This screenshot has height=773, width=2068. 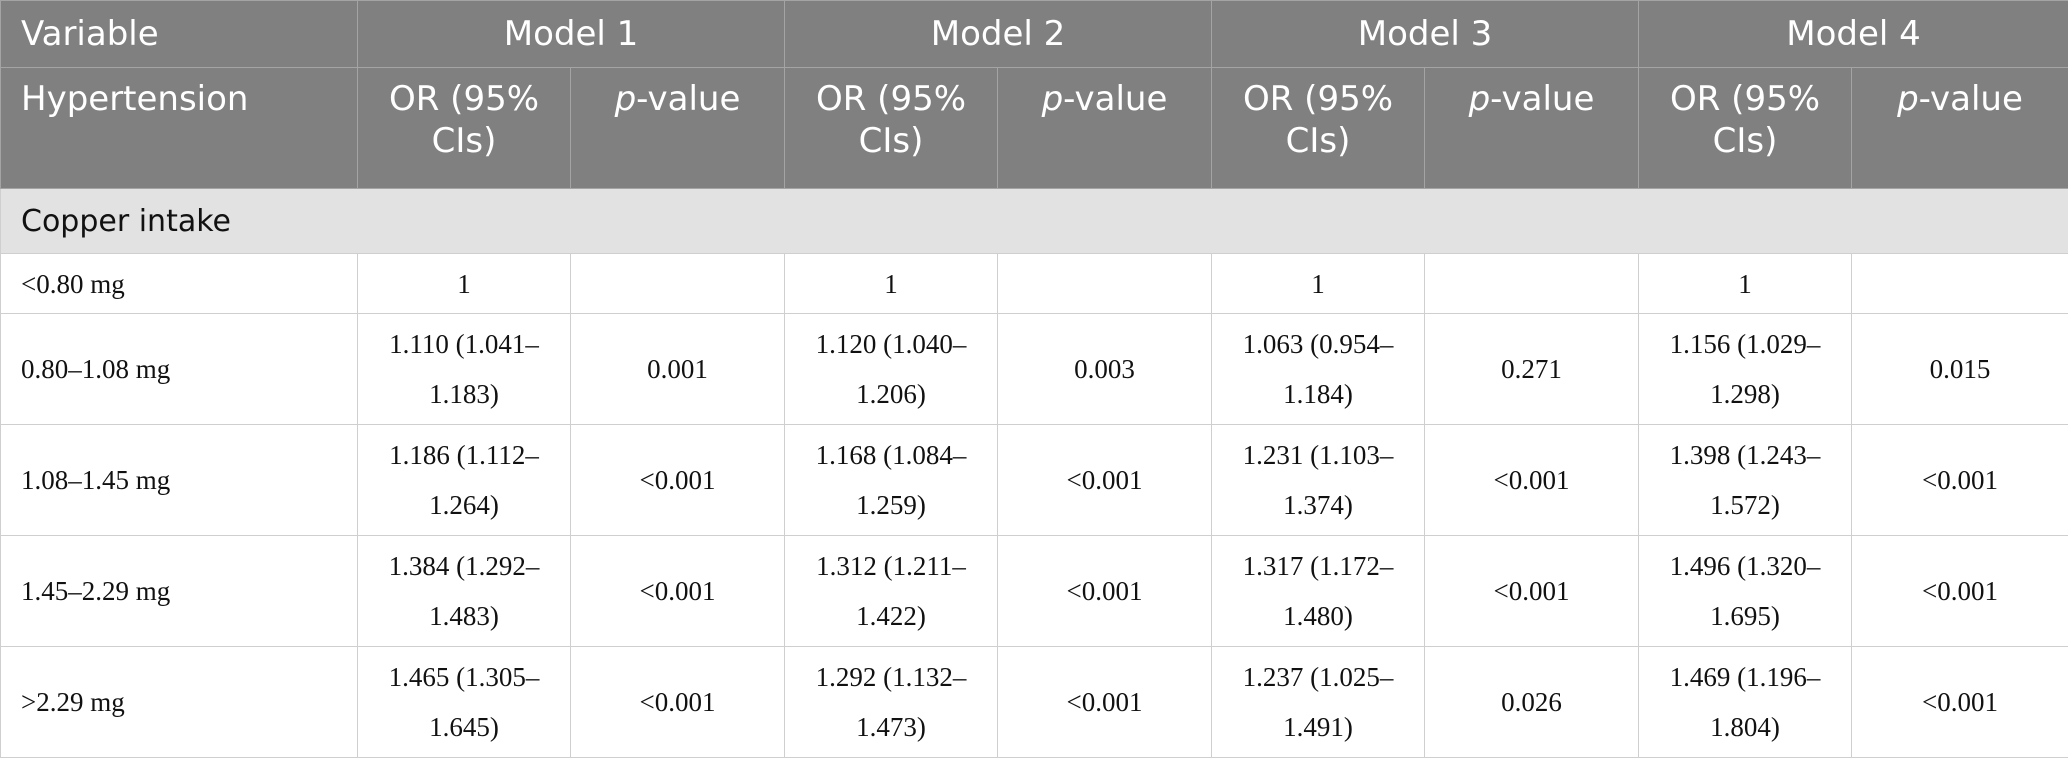 I want to click on or-value: 1.120 (1.040–1.206), so click(x=891, y=369).